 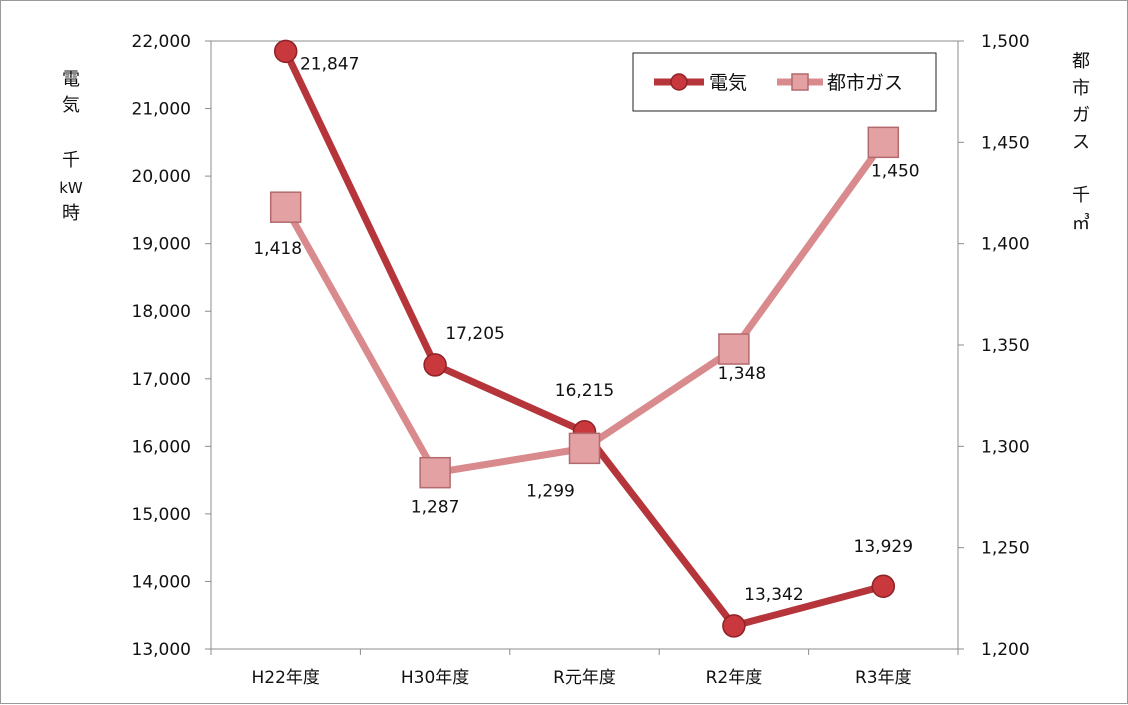 What do you see at coordinates (773, 595) in the screenshot?
I see `electricity-data-label: 13,342` at bounding box center [773, 595].